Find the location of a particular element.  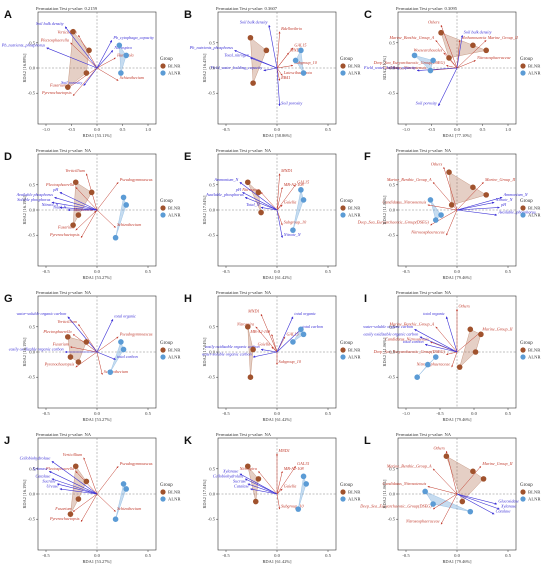

taxa-label: GAL15 is located at coordinates (303, 463).